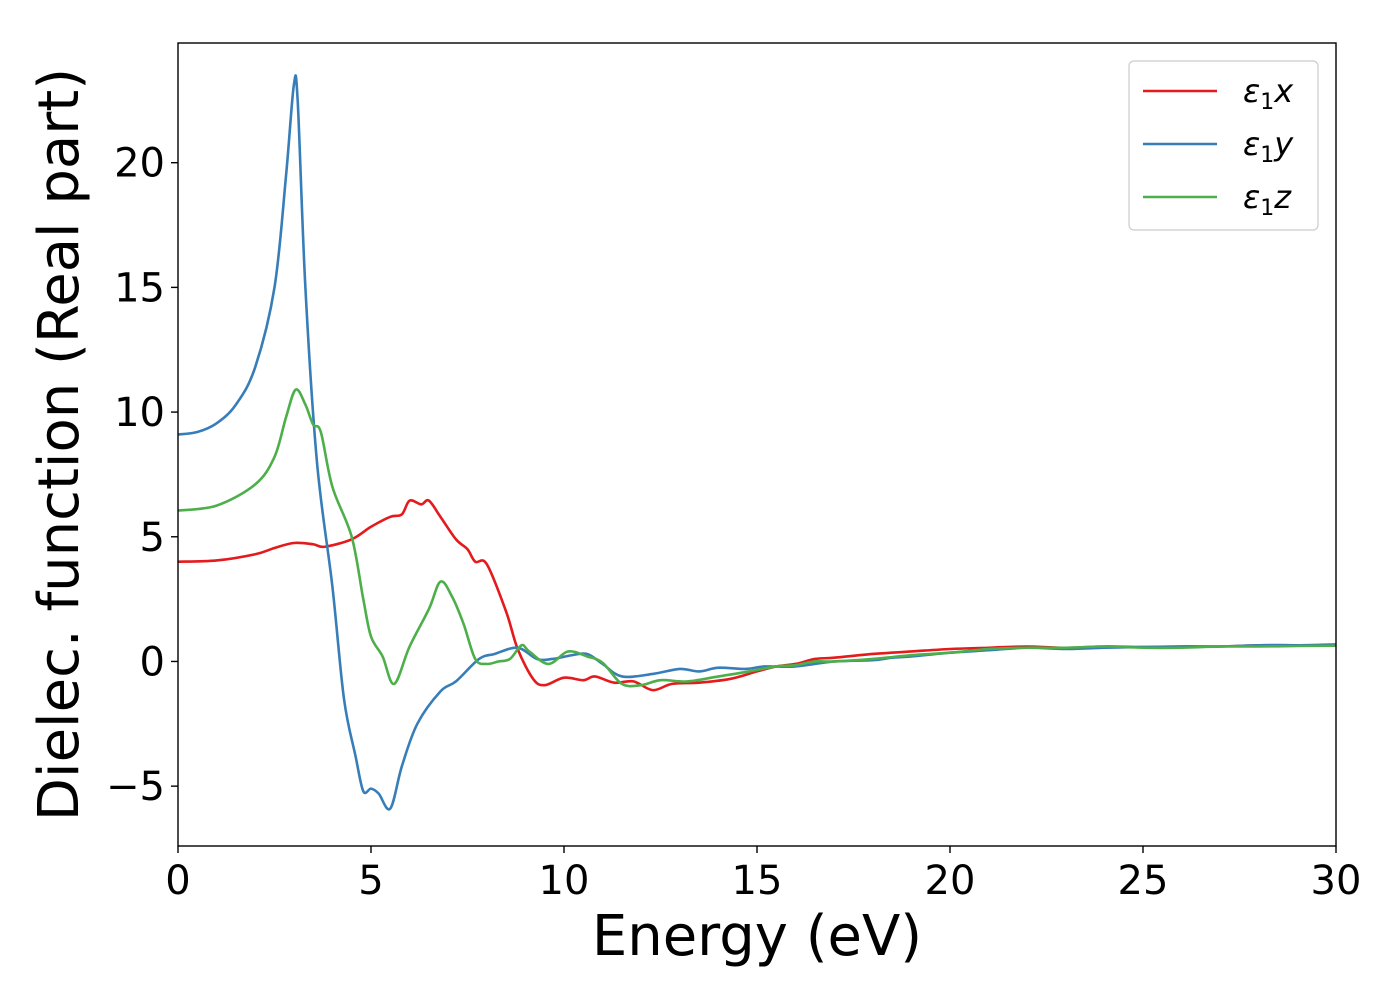 The width and height of the screenshot is (1400, 1000). I want to click on x-axis-label: Energy (eV), so click(757, 936).